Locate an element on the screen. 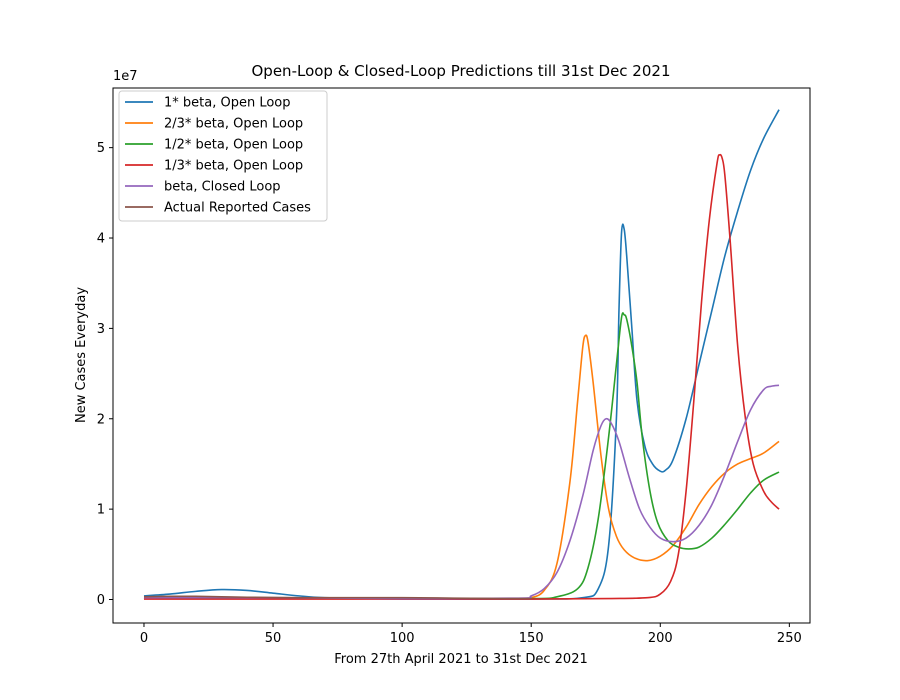  x-tick-label: 50 is located at coordinates (273, 638).